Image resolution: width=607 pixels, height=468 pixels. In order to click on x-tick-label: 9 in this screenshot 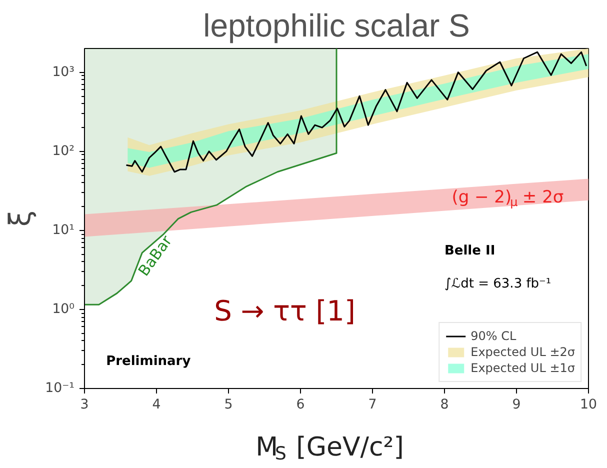, I will do `click(516, 405)`.